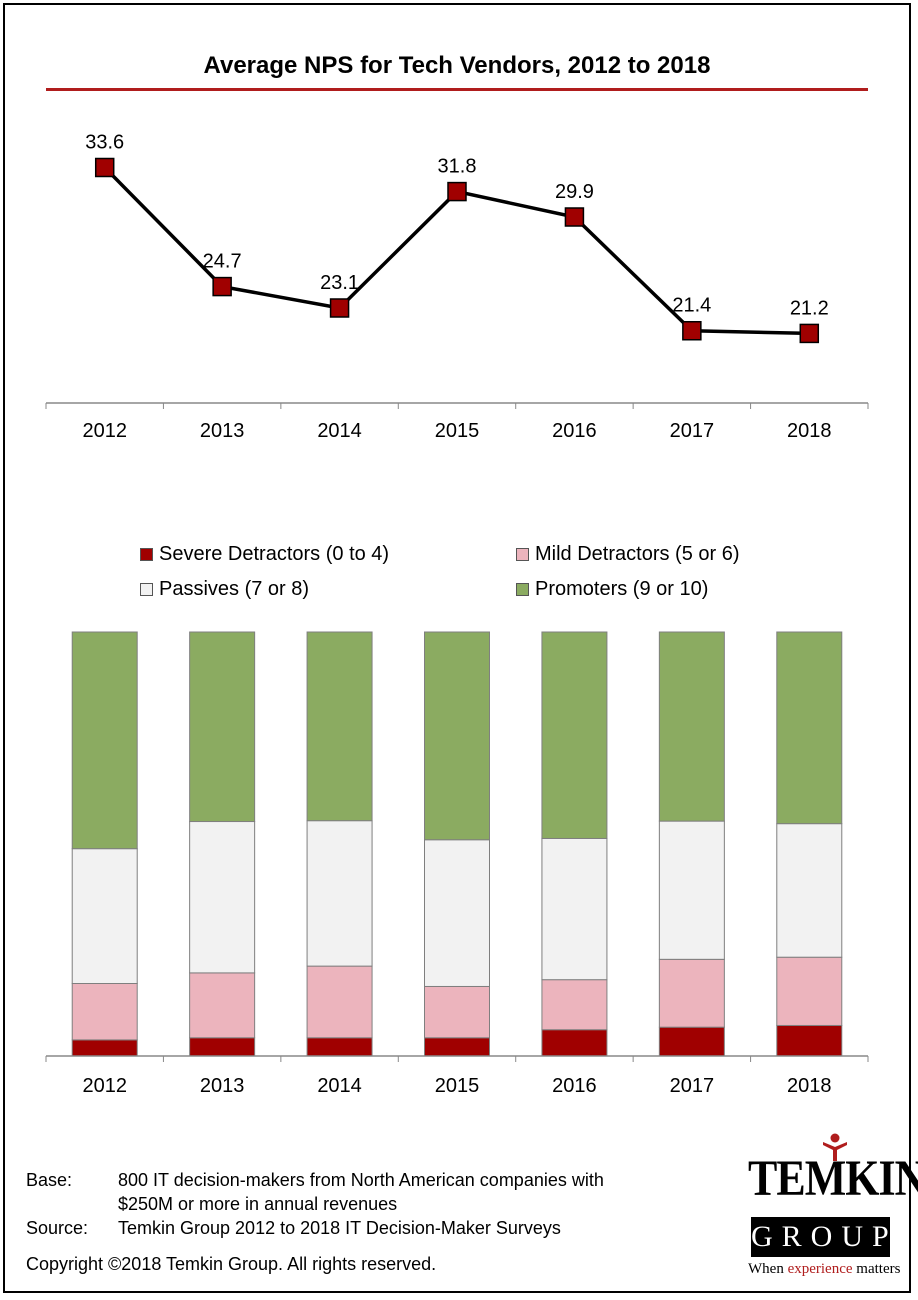 This screenshot has width=918, height=1300. Describe the element at coordinates (49, 1180) in the screenshot. I see `footer-base-label: Base:` at that location.